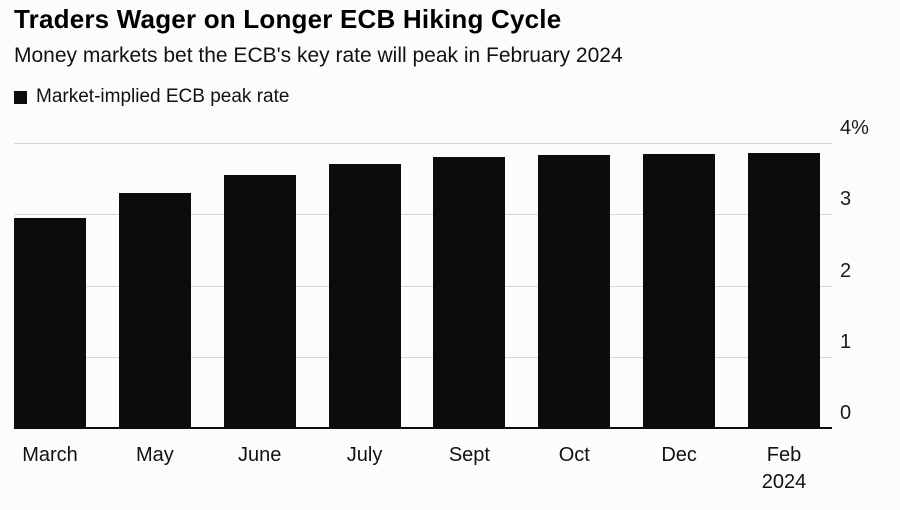 The image size is (900, 510). What do you see at coordinates (154, 310) in the screenshot?
I see `bar-may` at bounding box center [154, 310].